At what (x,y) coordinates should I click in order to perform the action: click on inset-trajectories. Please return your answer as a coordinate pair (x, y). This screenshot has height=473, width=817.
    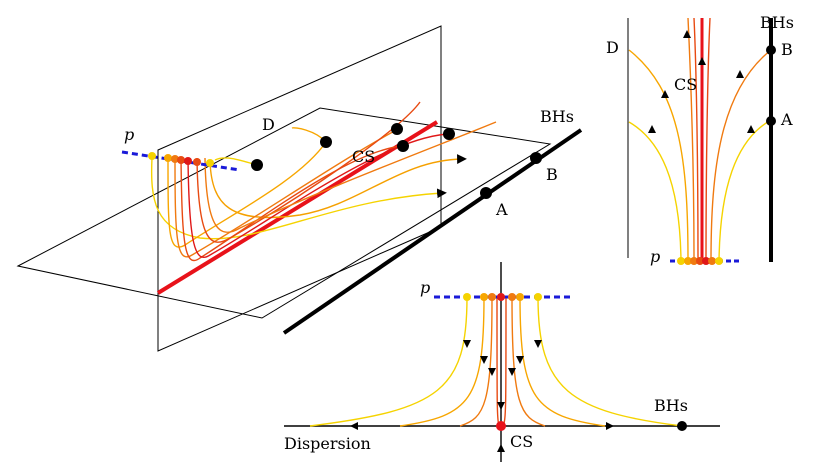
    Looking at the image, I should click on (700, 139).